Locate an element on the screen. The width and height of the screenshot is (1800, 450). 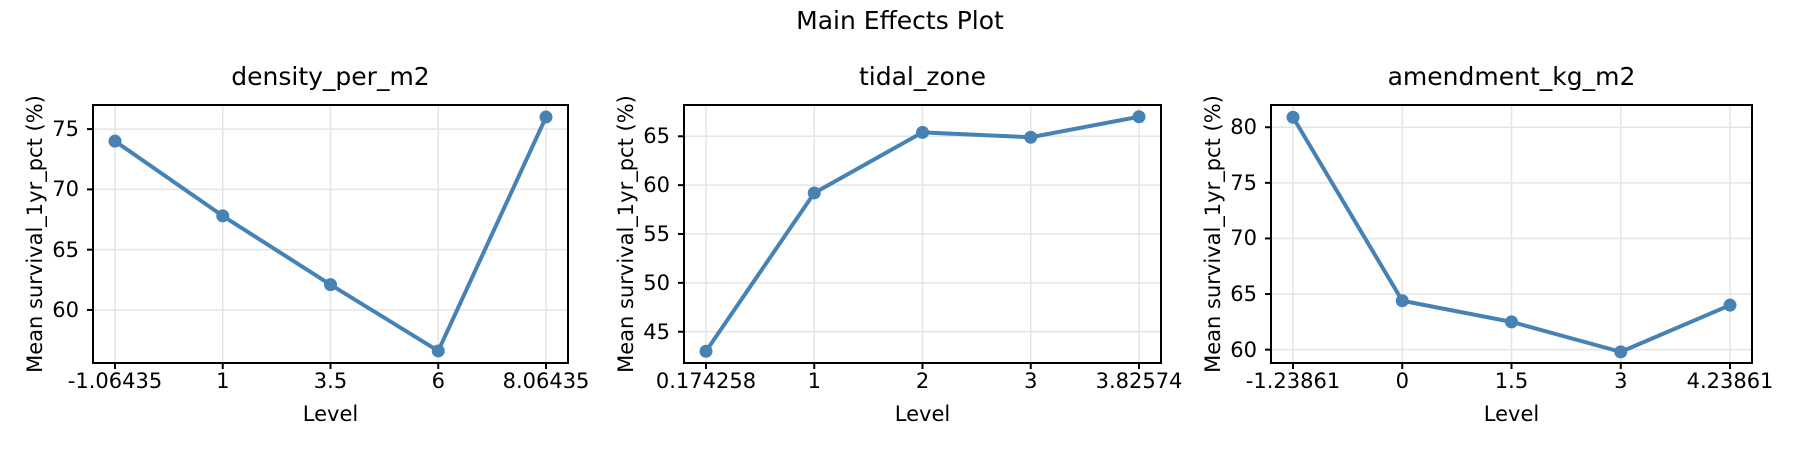
x-tick-label: 8.06435 is located at coordinates (546, 381).